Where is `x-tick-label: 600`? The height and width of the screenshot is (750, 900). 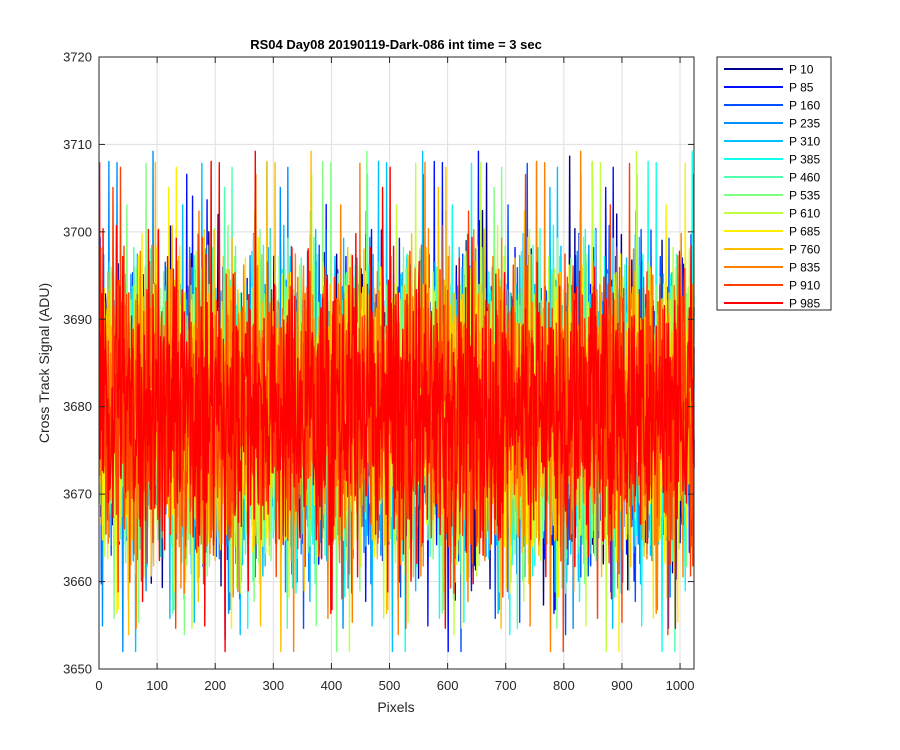 x-tick-label: 600 is located at coordinates (448, 685).